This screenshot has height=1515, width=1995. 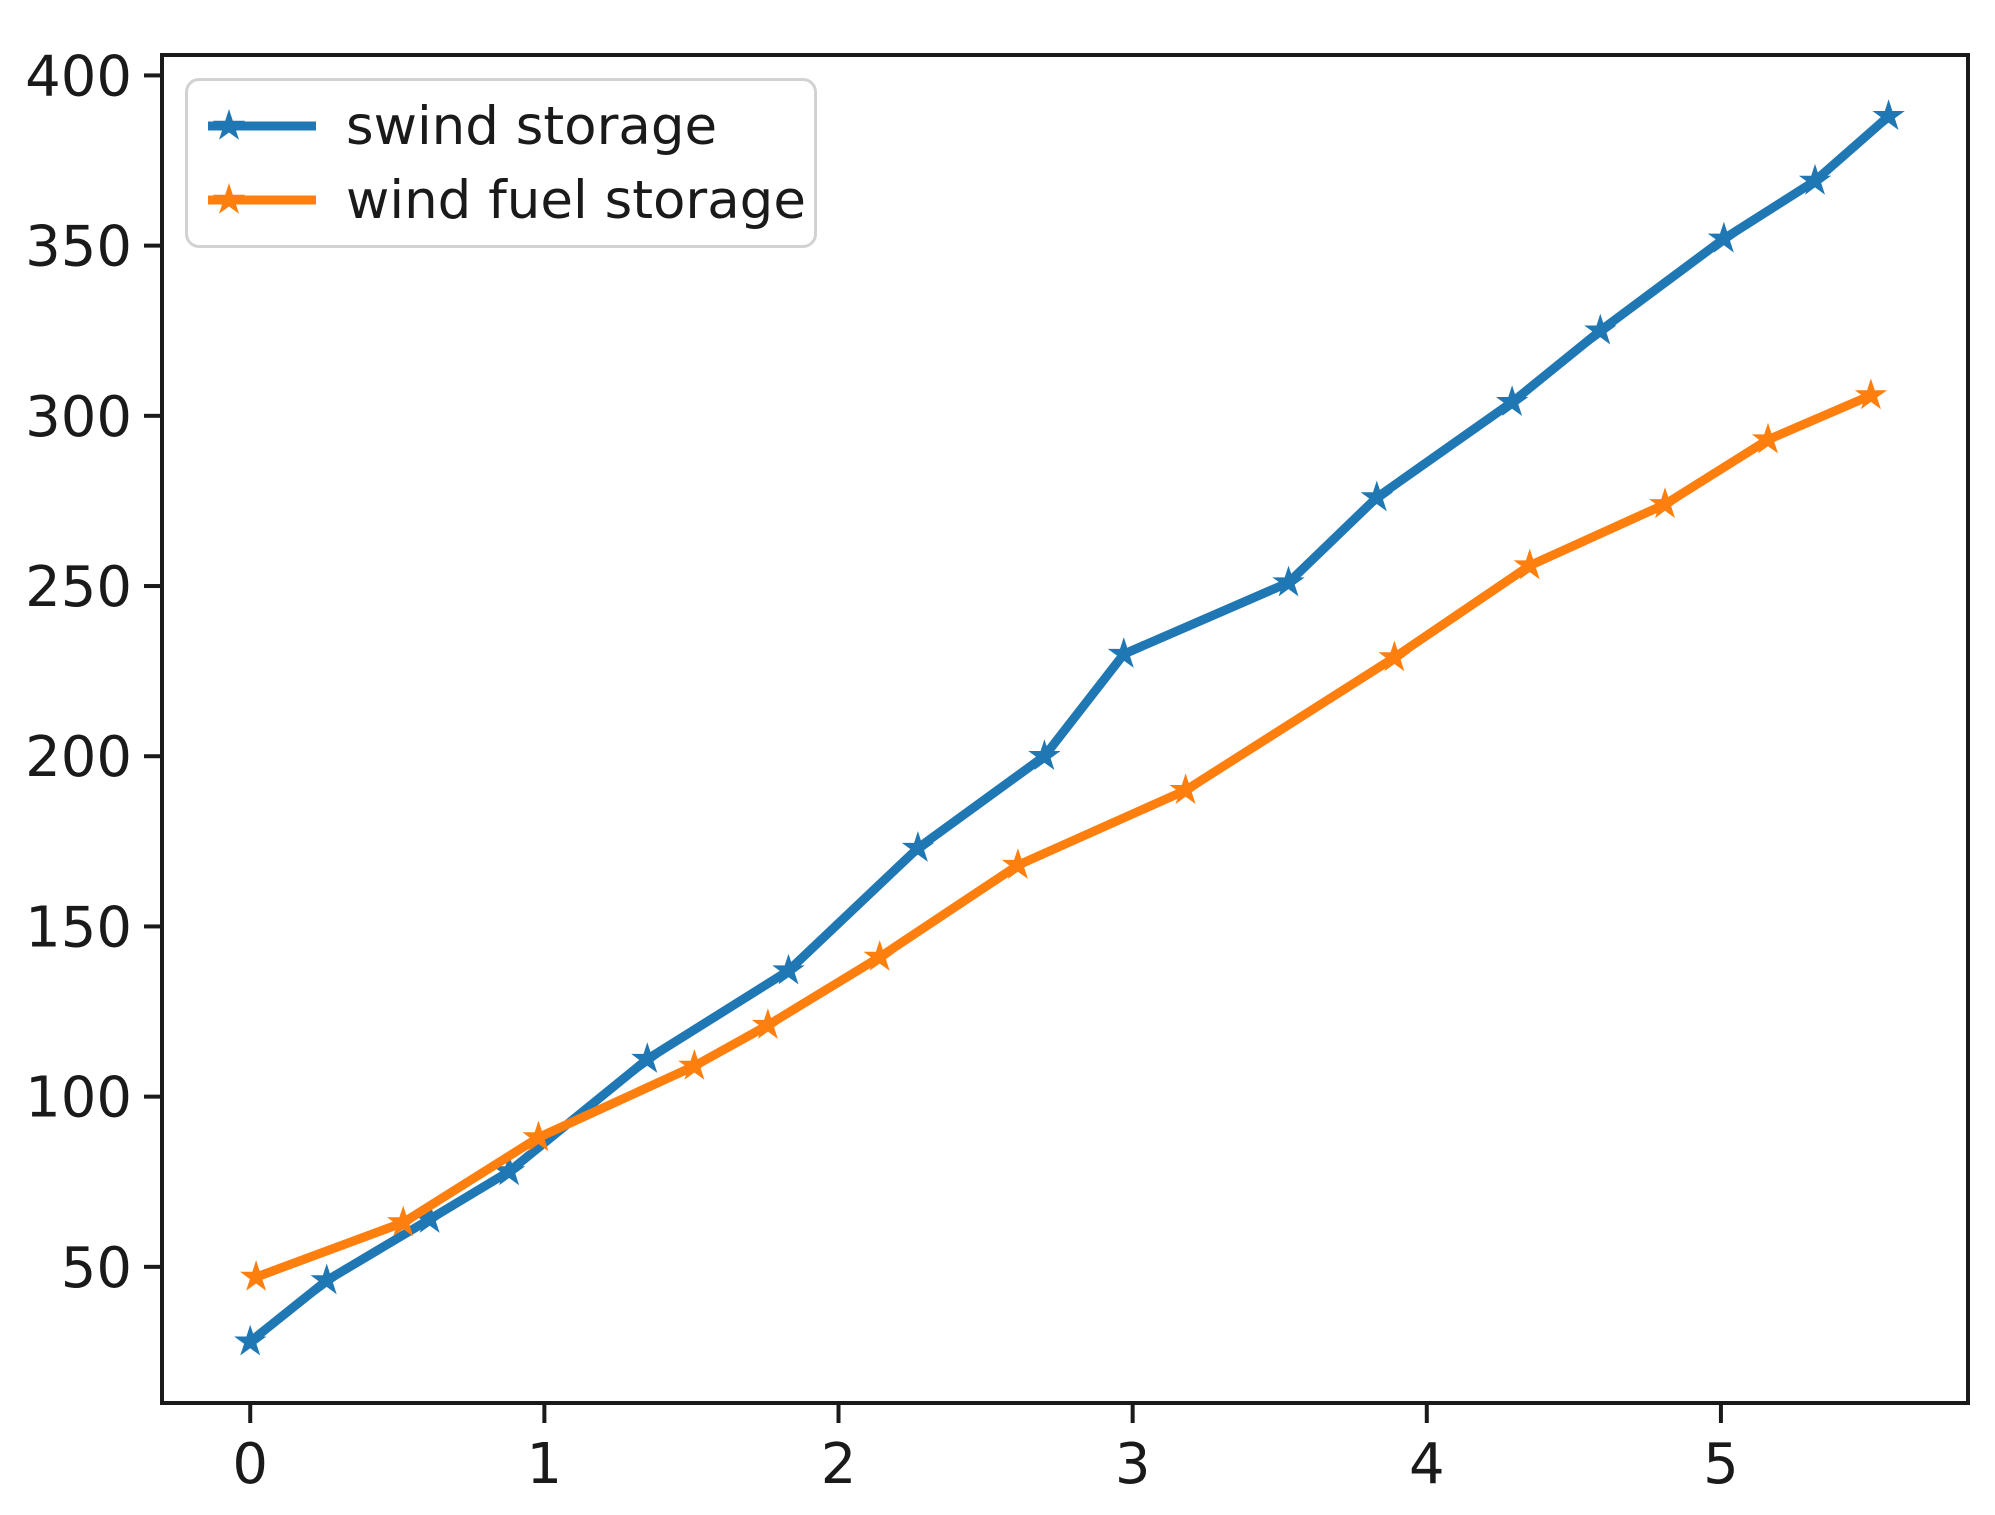 What do you see at coordinates (1133, 1464) in the screenshot?
I see `x-tick-label: 3` at bounding box center [1133, 1464].